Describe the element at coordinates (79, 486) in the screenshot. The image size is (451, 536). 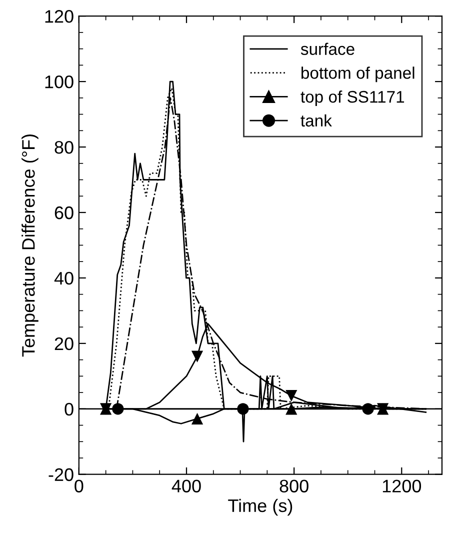
I see `x-tick-label: 0` at that location.